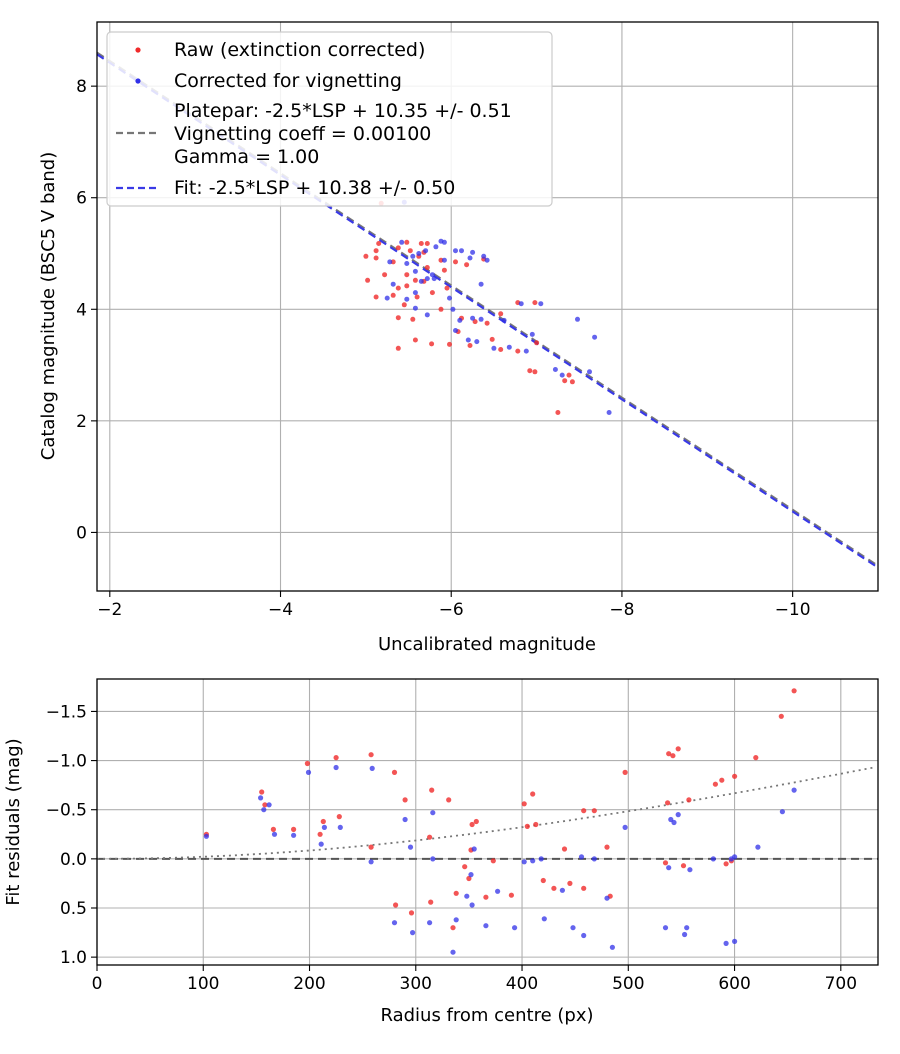  What do you see at coordinates (13, 821) in the screenshot?
I see `bottom-ylabel: Fit residuals (mag)` at bounding box center [13, 821].